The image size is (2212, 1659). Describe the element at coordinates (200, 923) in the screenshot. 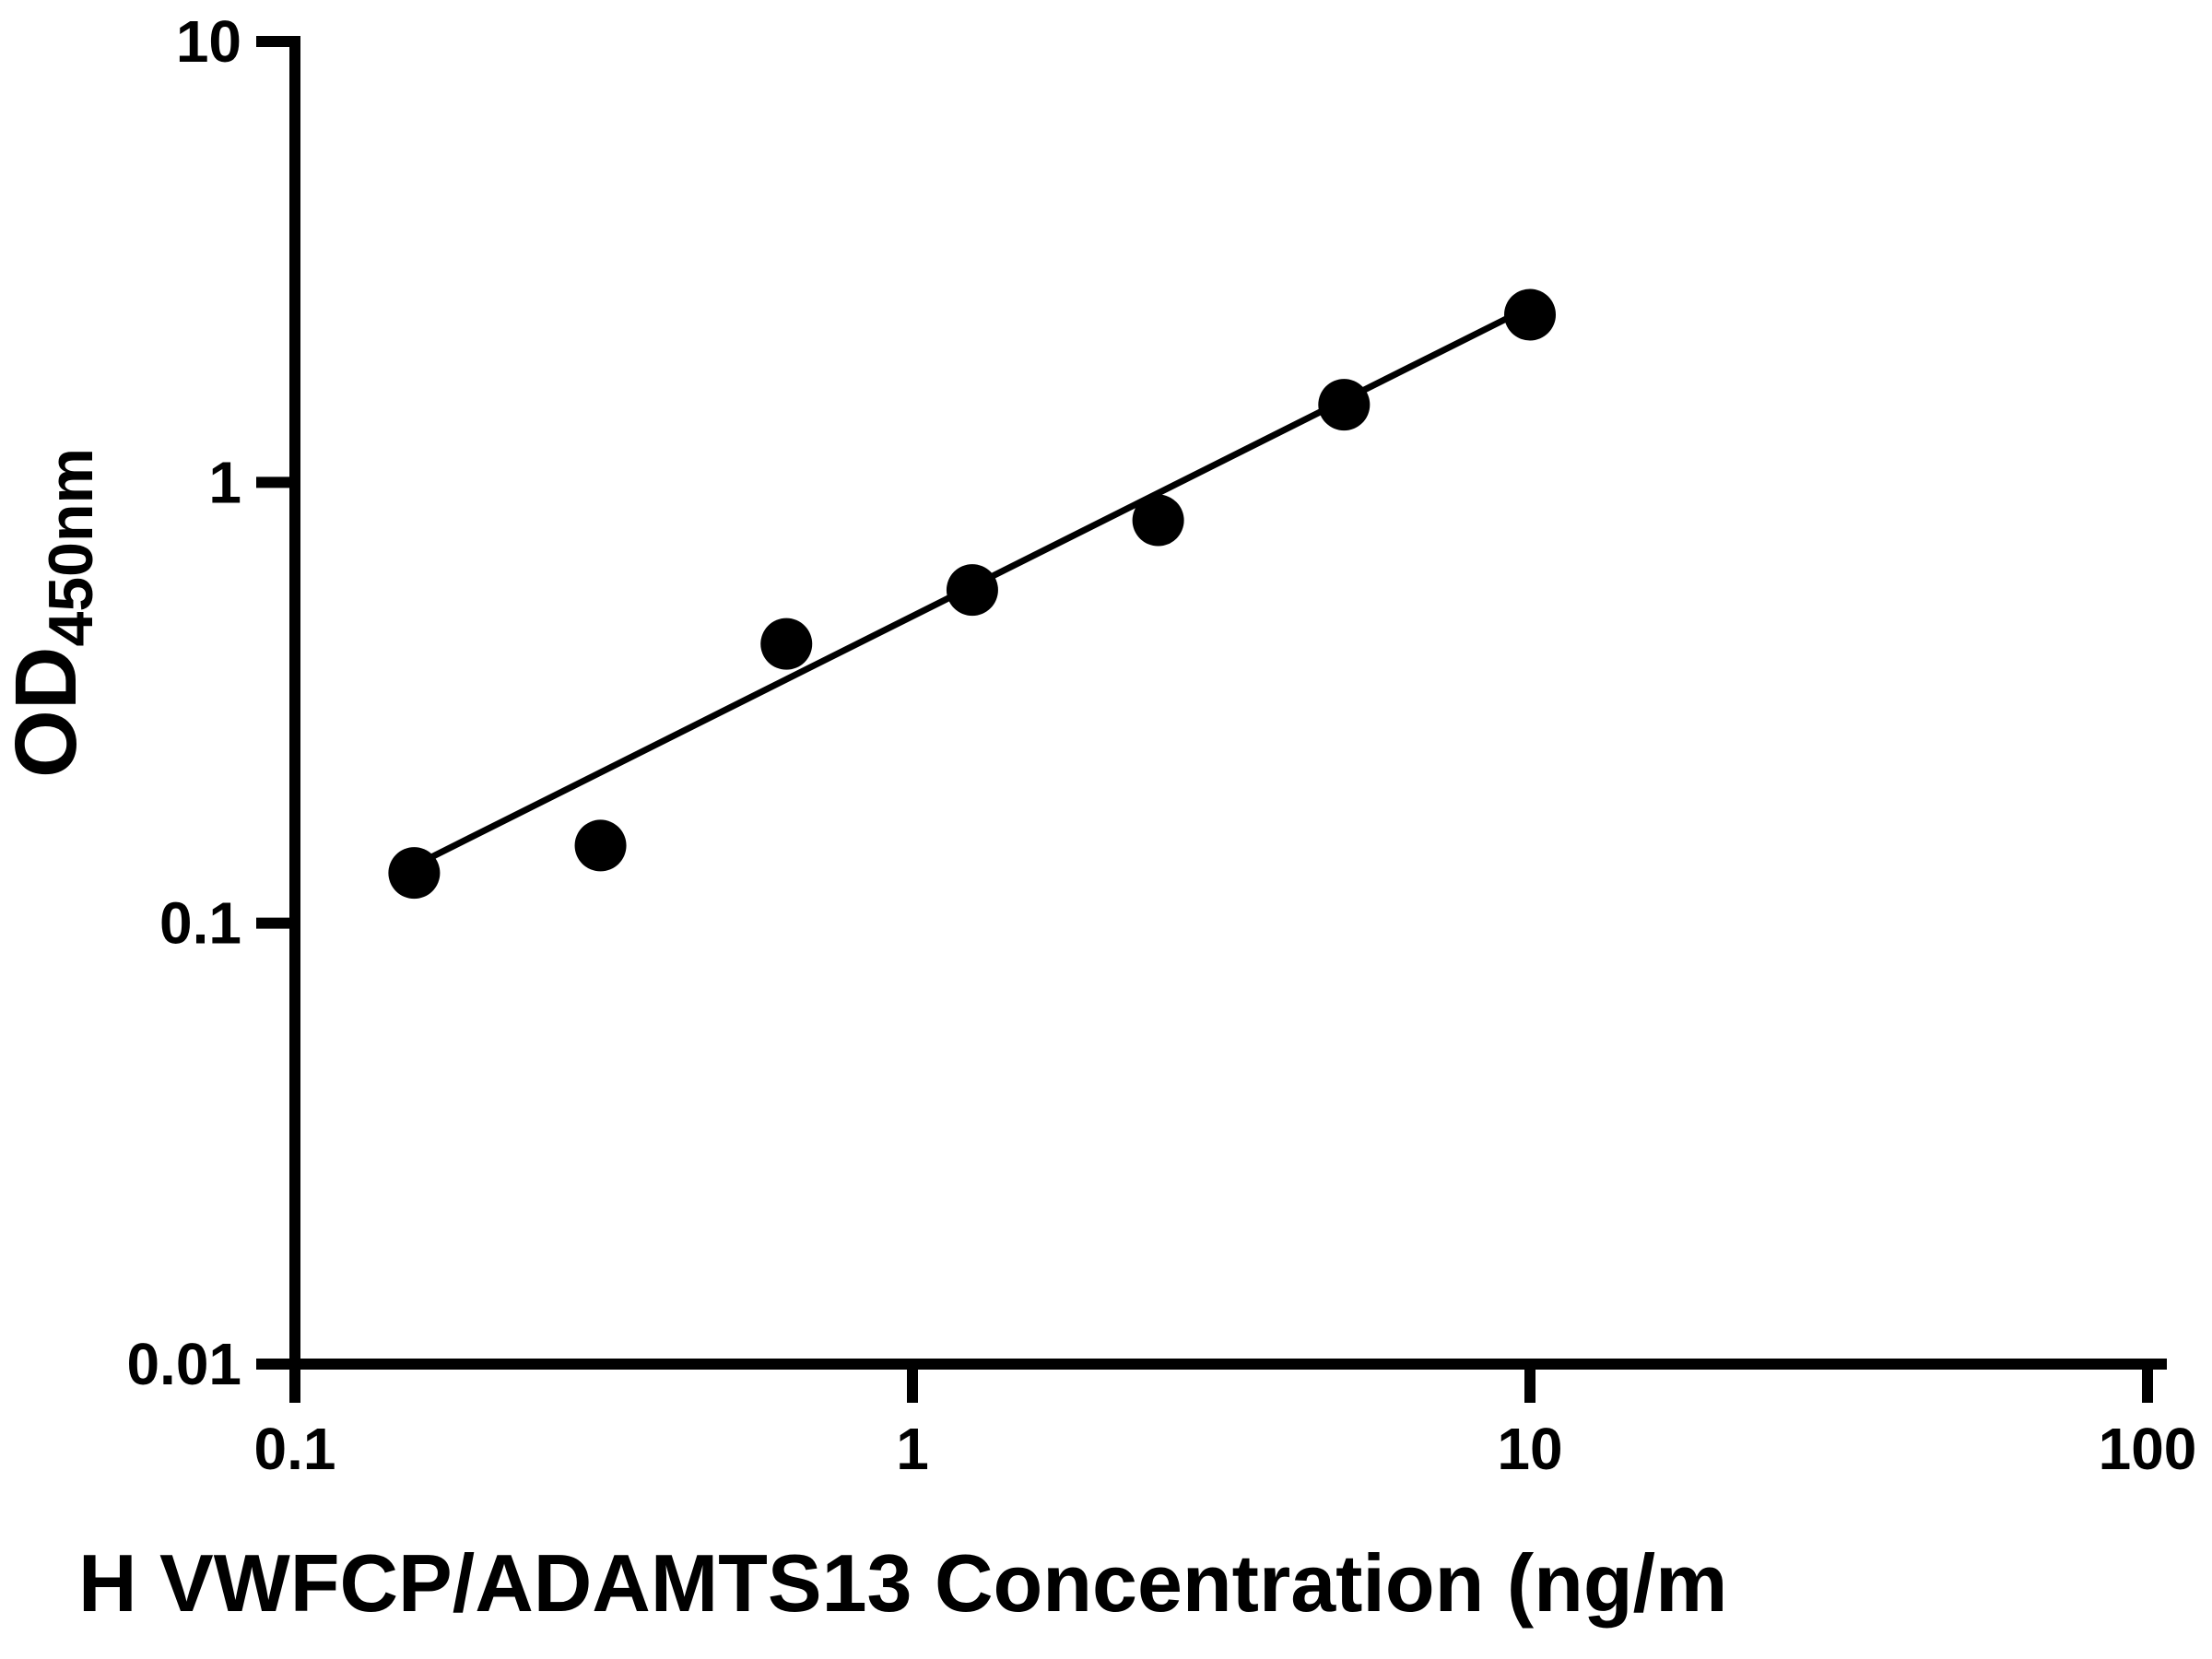

I see `y-axis-tick-label: 0.1` at that location.